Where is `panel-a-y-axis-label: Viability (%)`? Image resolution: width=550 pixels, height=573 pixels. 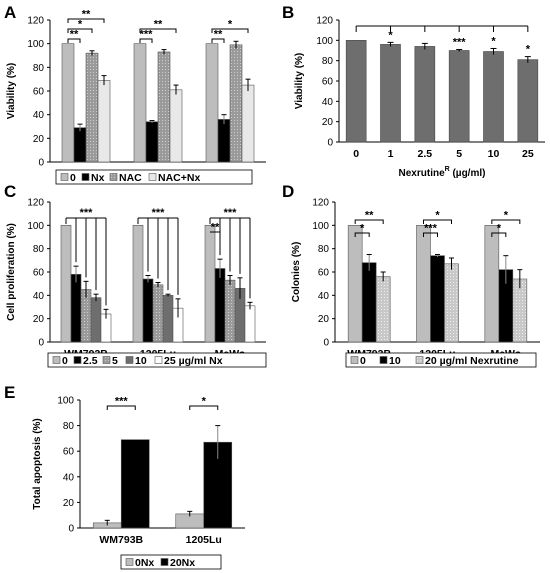 panel-a-y-axis-label: Viability (%) is located at coordinates (11, 91).